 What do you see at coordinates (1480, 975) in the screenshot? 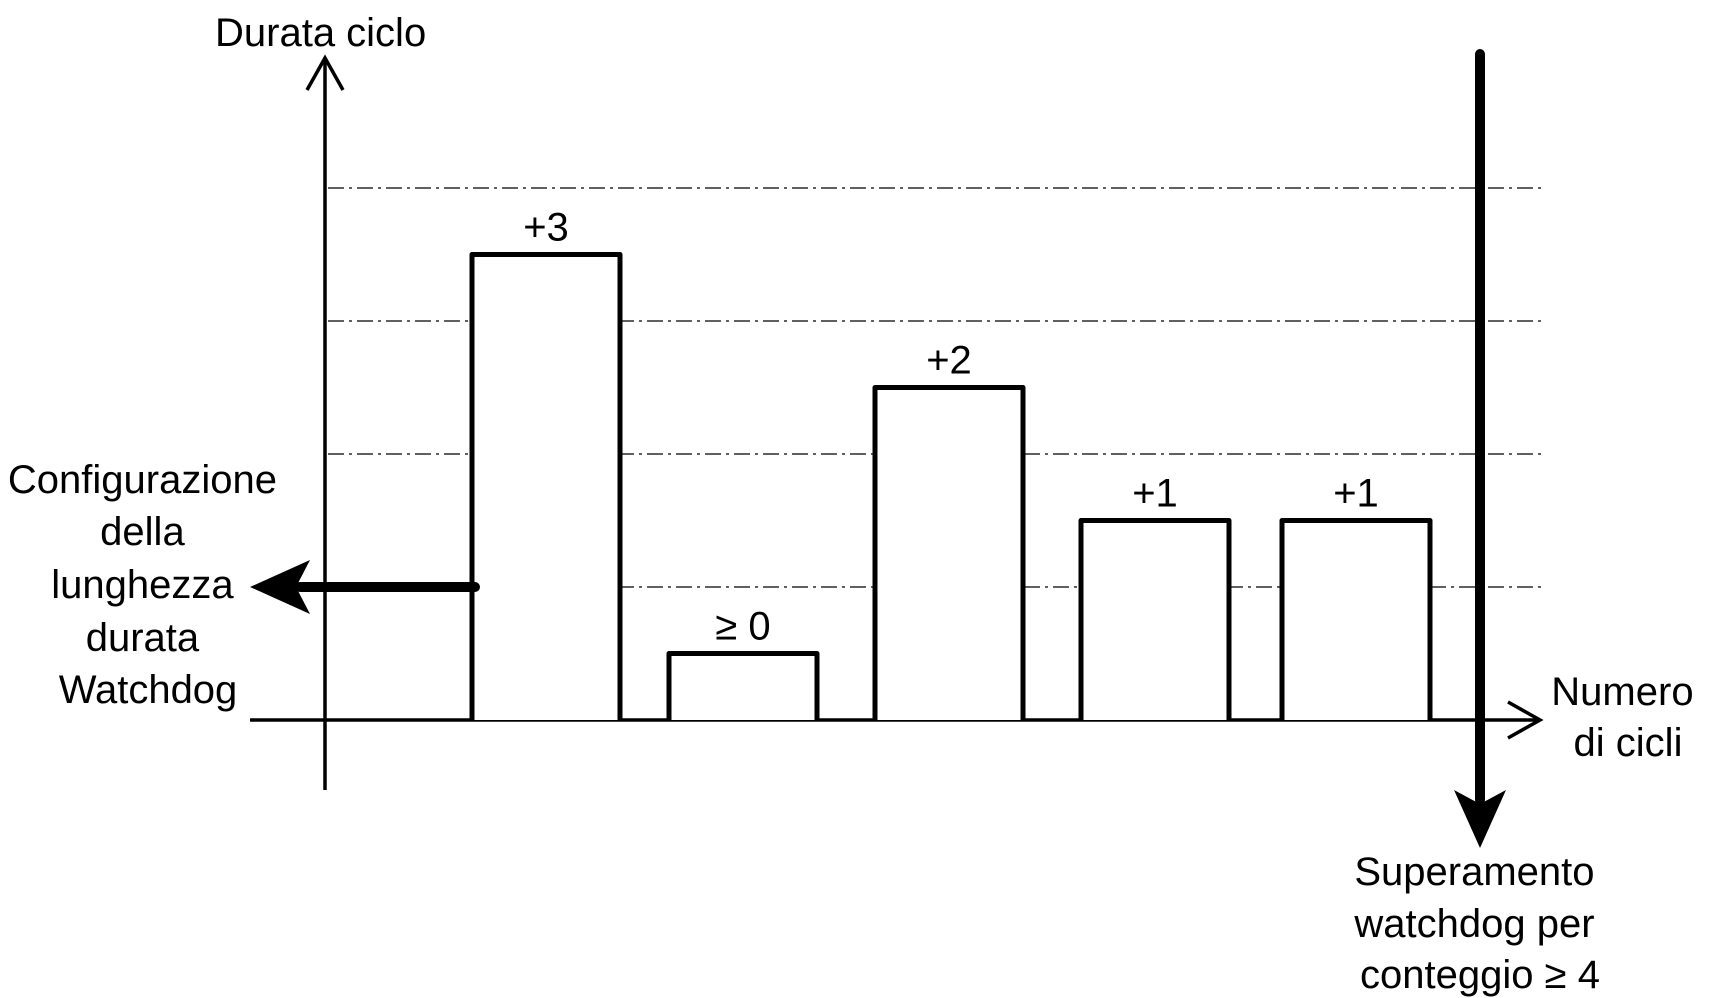
I see `watchdog-exceeded-line-3: conteggio ≥ 4` at bounding box center [1480, 975].